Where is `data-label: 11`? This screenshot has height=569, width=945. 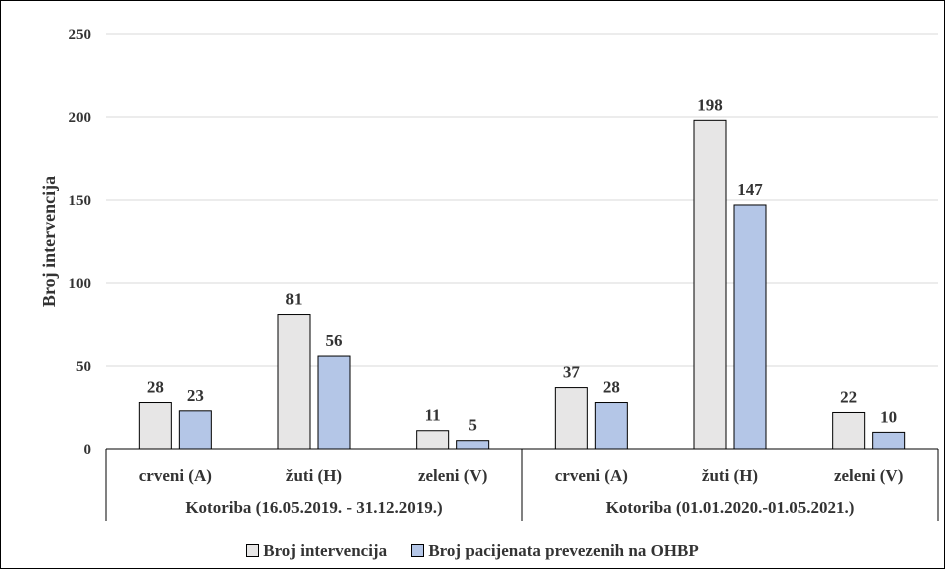 data-label: 11 is located at coordinates (433, 415).